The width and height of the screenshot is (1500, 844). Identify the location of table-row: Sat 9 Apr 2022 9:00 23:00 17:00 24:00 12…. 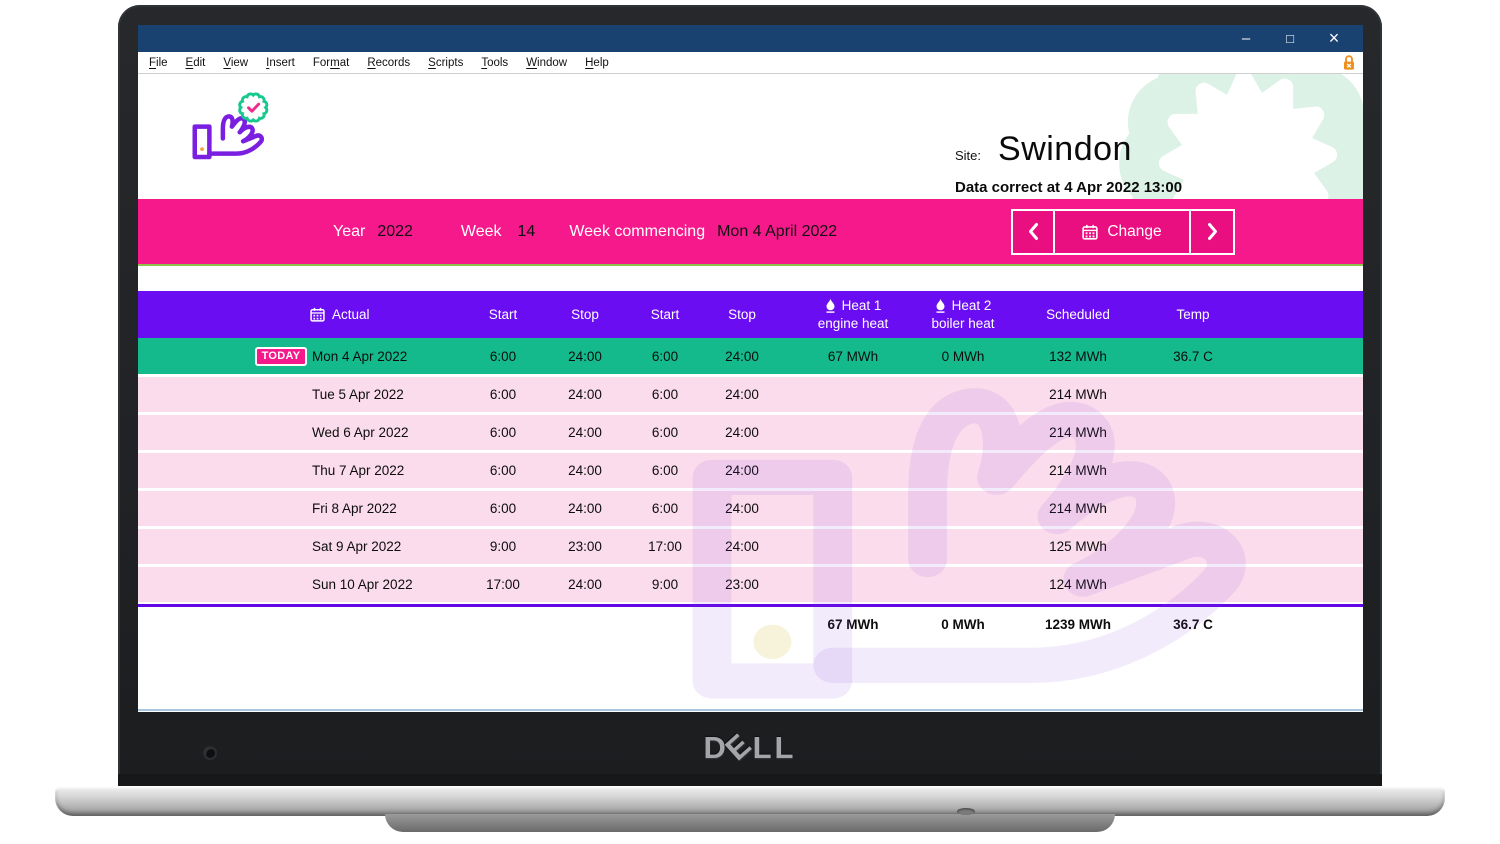
(750, 546).